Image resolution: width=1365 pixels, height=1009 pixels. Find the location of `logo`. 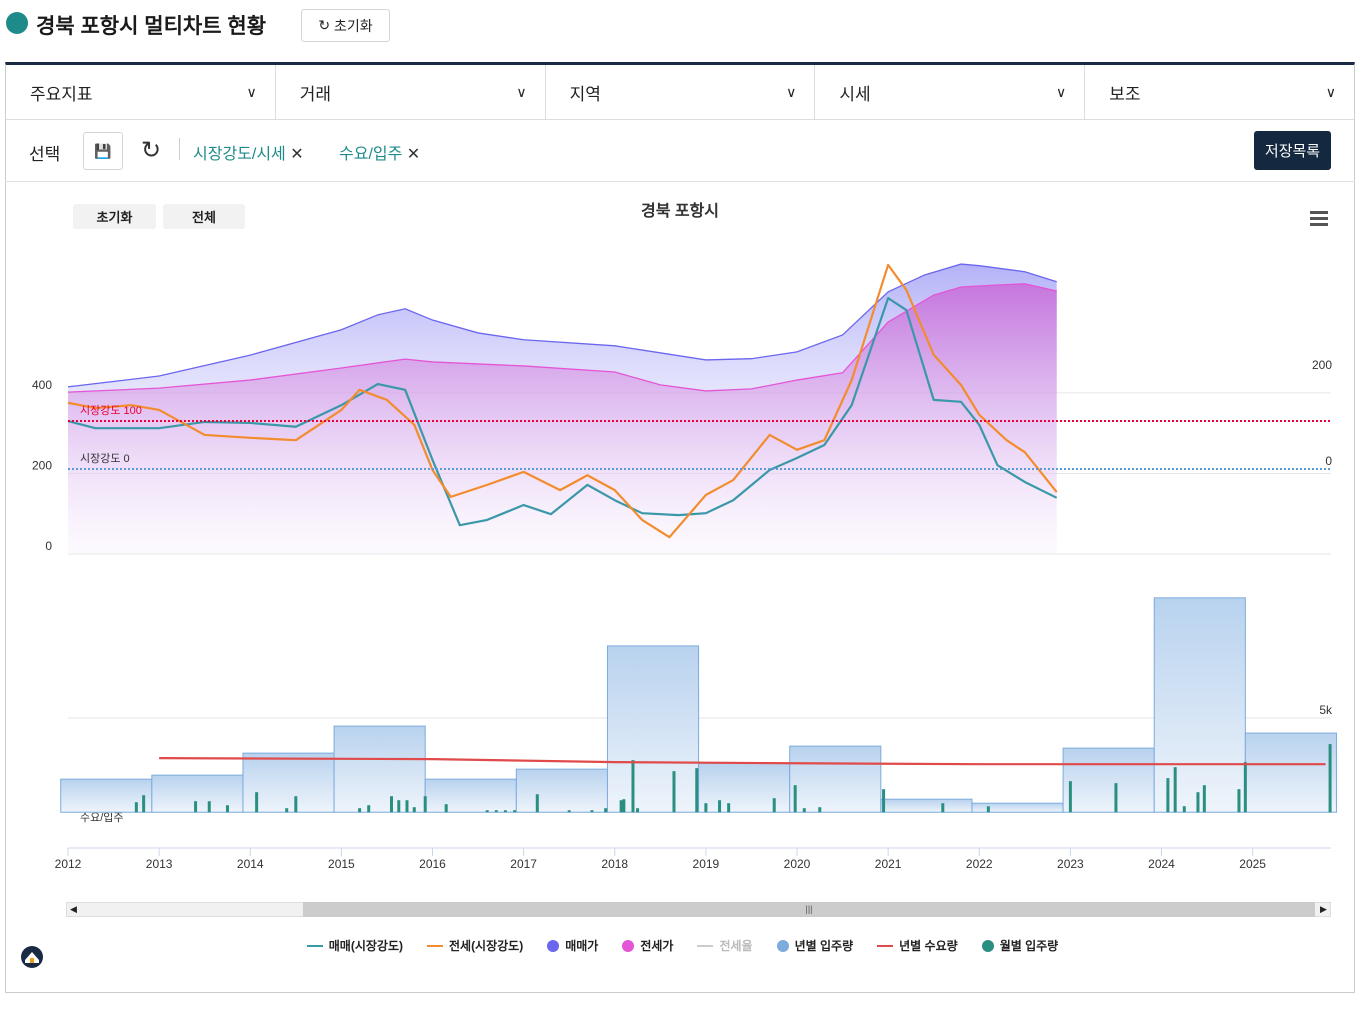

logo is located at coordinates (32, 957).